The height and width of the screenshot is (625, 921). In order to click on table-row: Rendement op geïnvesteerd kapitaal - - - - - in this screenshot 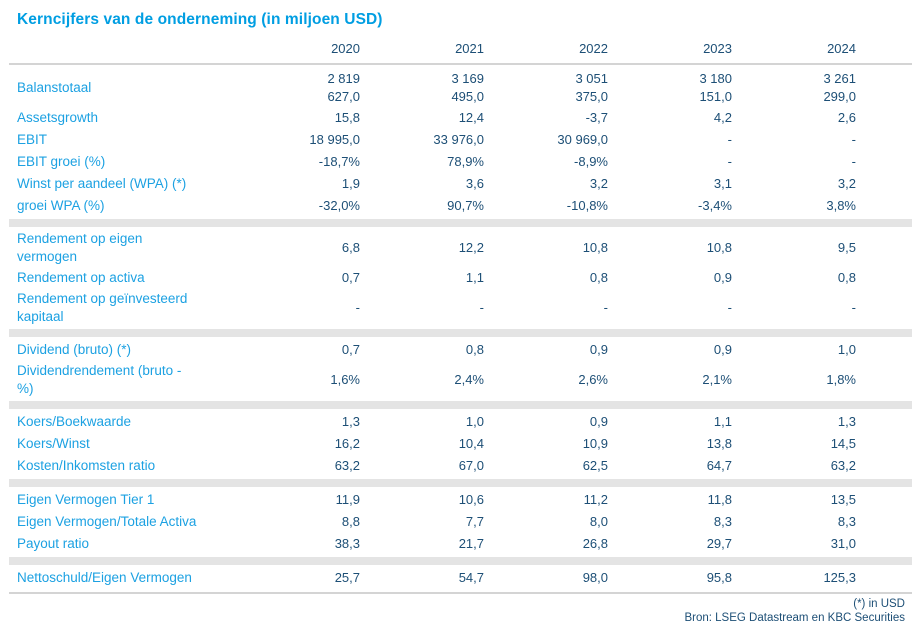, I will do `click(460, 308)`.